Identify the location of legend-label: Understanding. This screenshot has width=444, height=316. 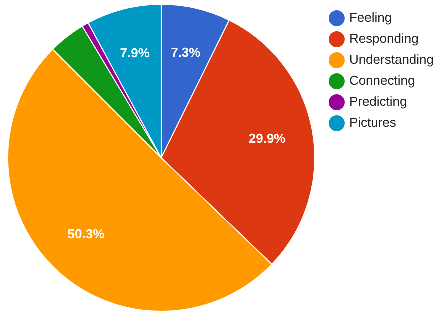
(391, 60).